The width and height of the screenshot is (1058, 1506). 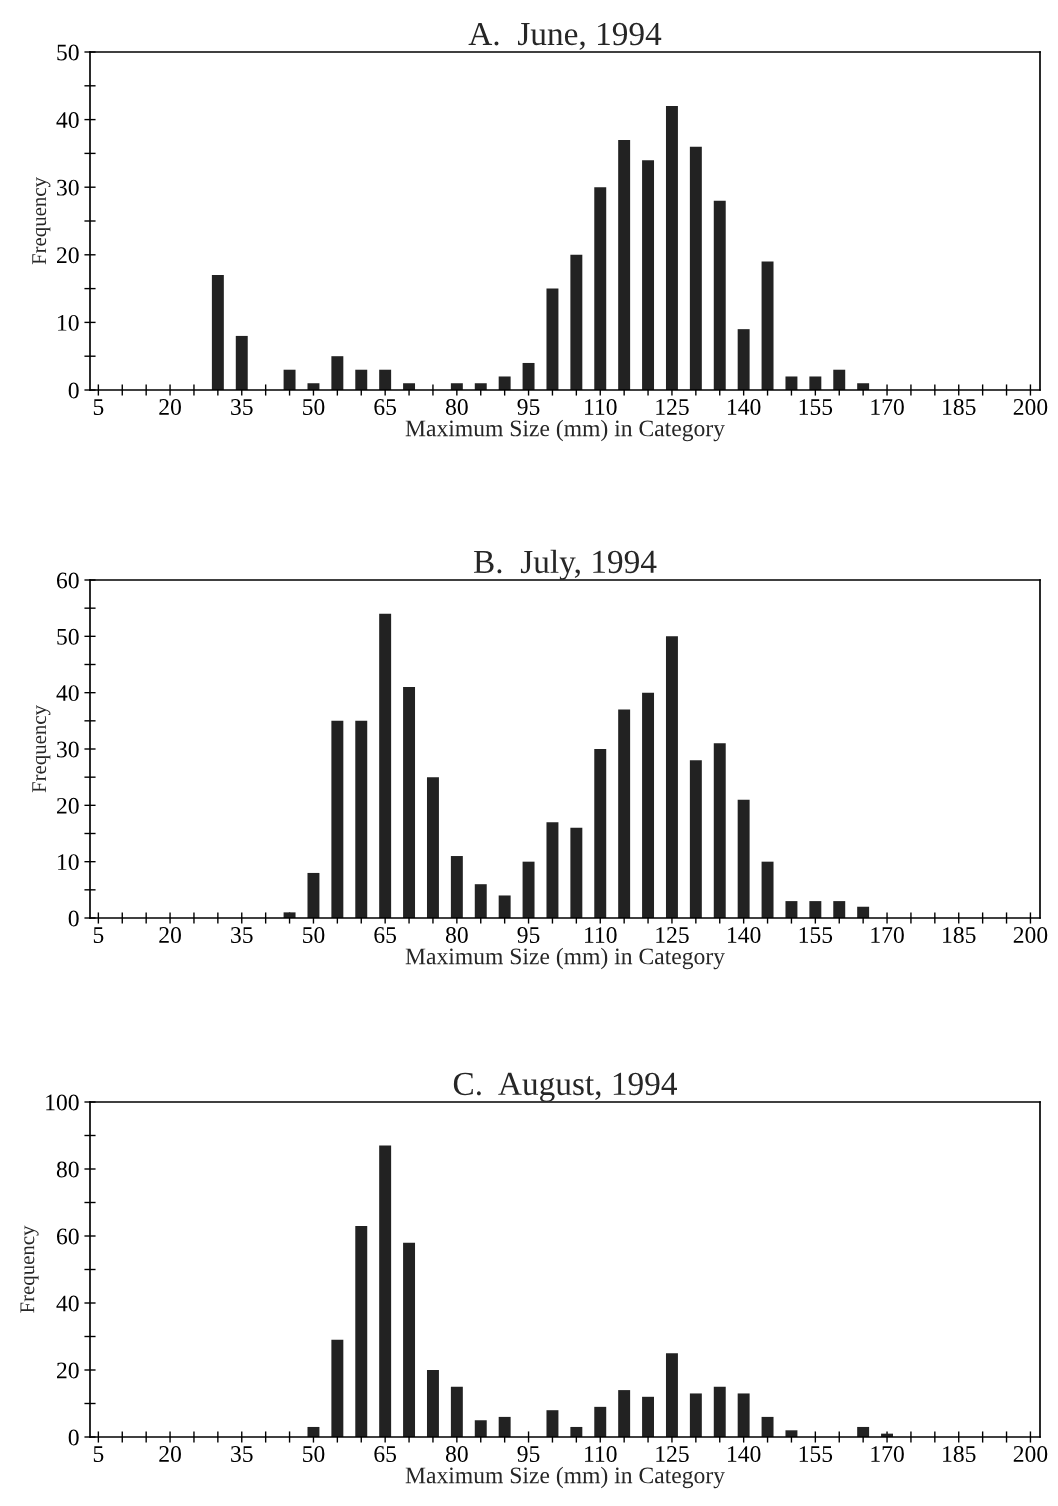 I want to click on x-tick-label: 140, so click(x=744, y=935).